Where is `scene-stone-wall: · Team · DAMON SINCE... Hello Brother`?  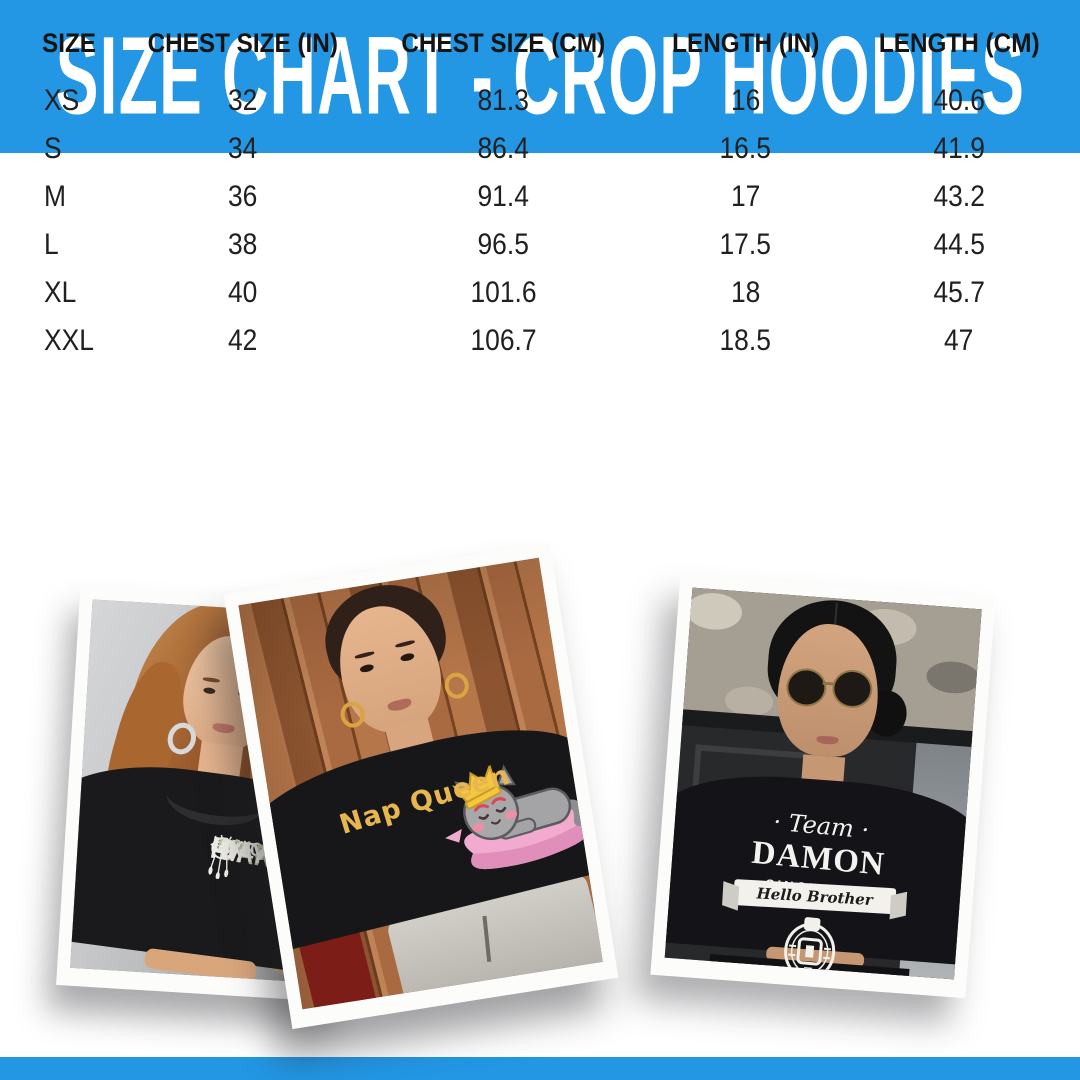
scene-stone-wall: · Team · DAMON SINCE... Hello Brother is located at coordinates (823, 783).